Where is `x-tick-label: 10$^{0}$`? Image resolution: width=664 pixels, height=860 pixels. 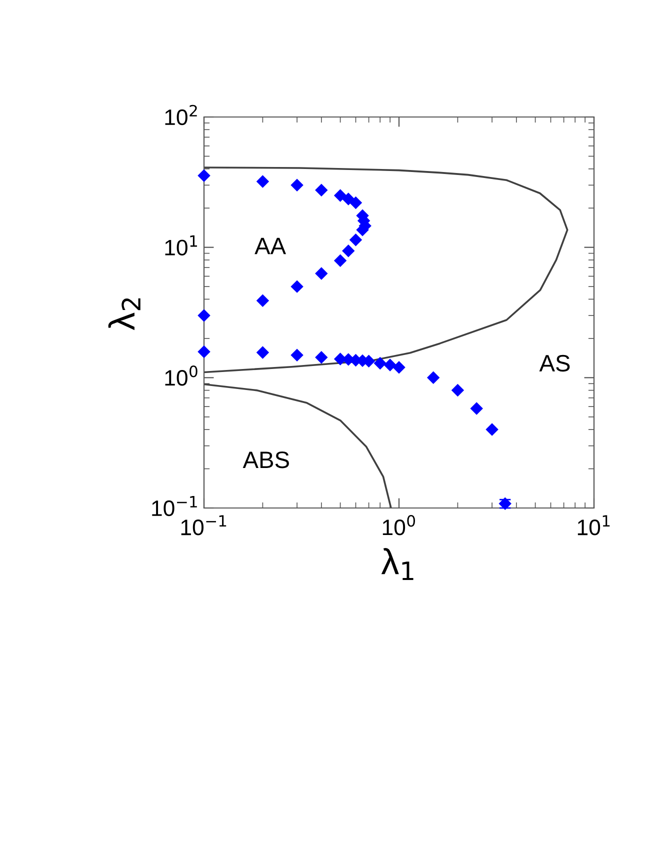 x-tick-label: 10$^{0}$ is located at coordinates (399, 525).